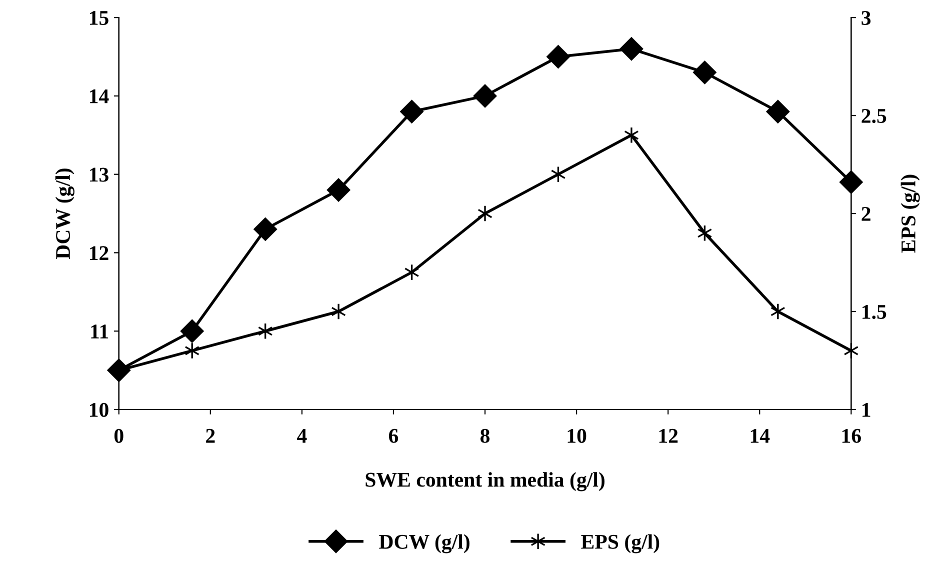 This screenshot has height=585, width=951. Describe the element at coordinates (760, 435) in the screenshot. I see `x-tick-label: 14` at that location.